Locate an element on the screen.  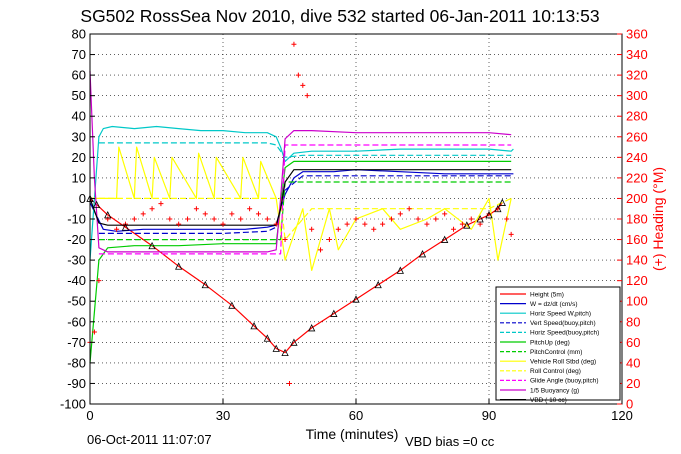
x-tick-label: 90 is located at coordinates (489, 415).